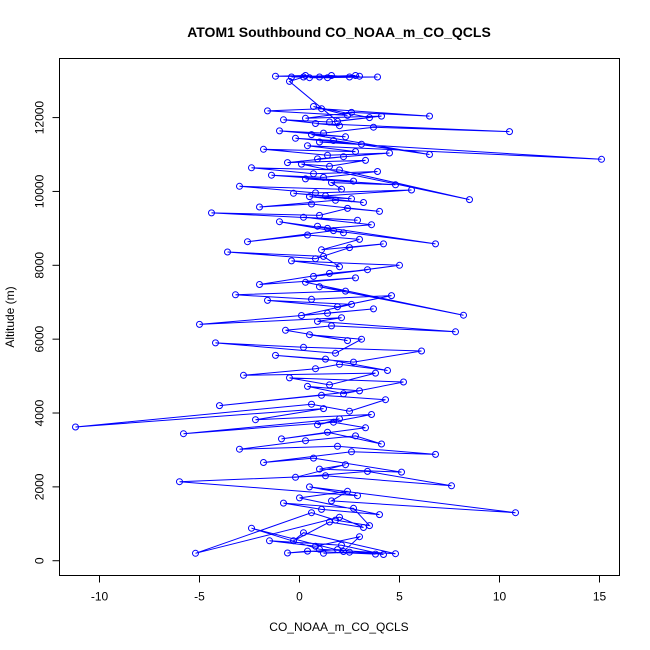 The height and width of the screenshot is (650, 650). I want to click on x-axis-label: CO_NOAA_m_CO_QCLS, so click(338, 627).